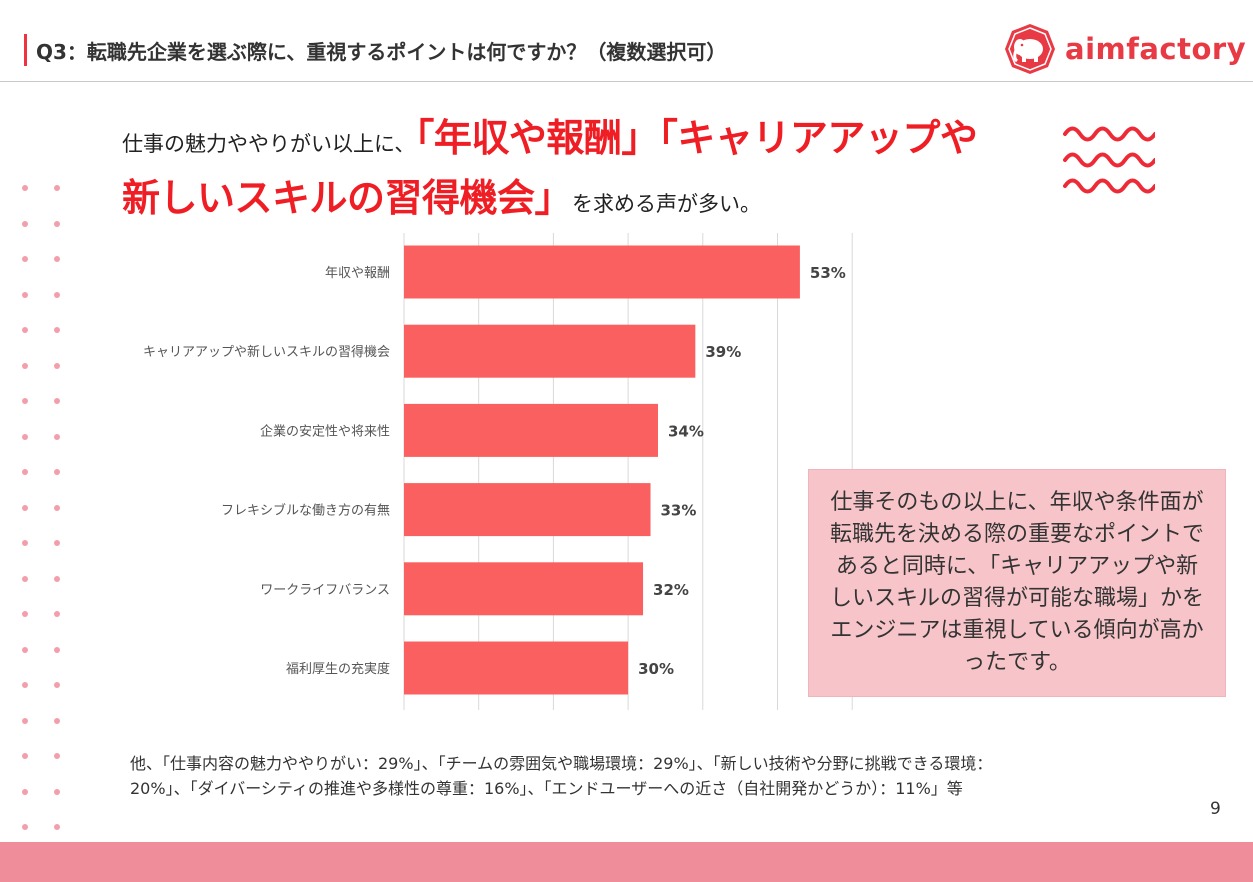  What do you see at coordinates (723, 352) in the screenshot?
I see `chart-value-label: 39%` at bounding box center [723, 352].